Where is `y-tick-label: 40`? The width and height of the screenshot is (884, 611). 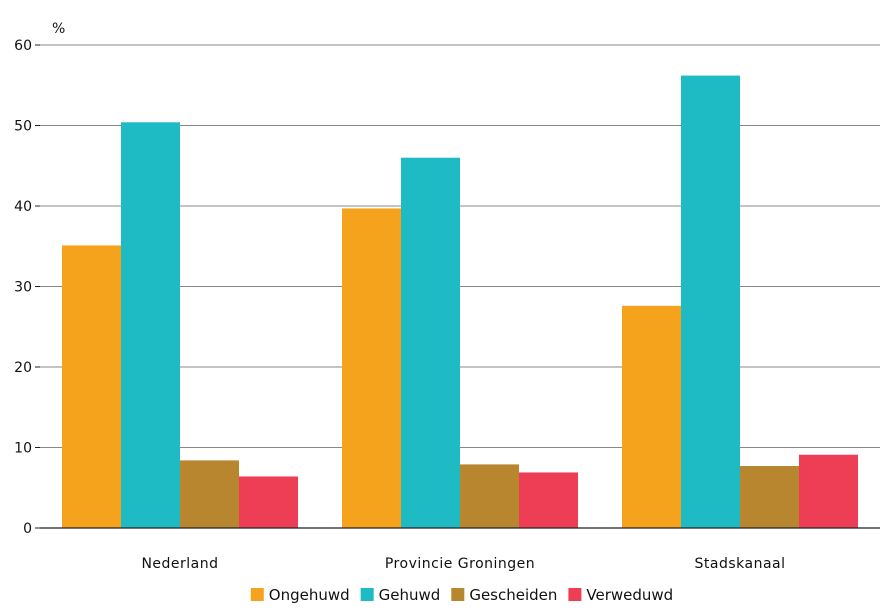
y-tick-label: 40 is located at coordinates (23, 207).